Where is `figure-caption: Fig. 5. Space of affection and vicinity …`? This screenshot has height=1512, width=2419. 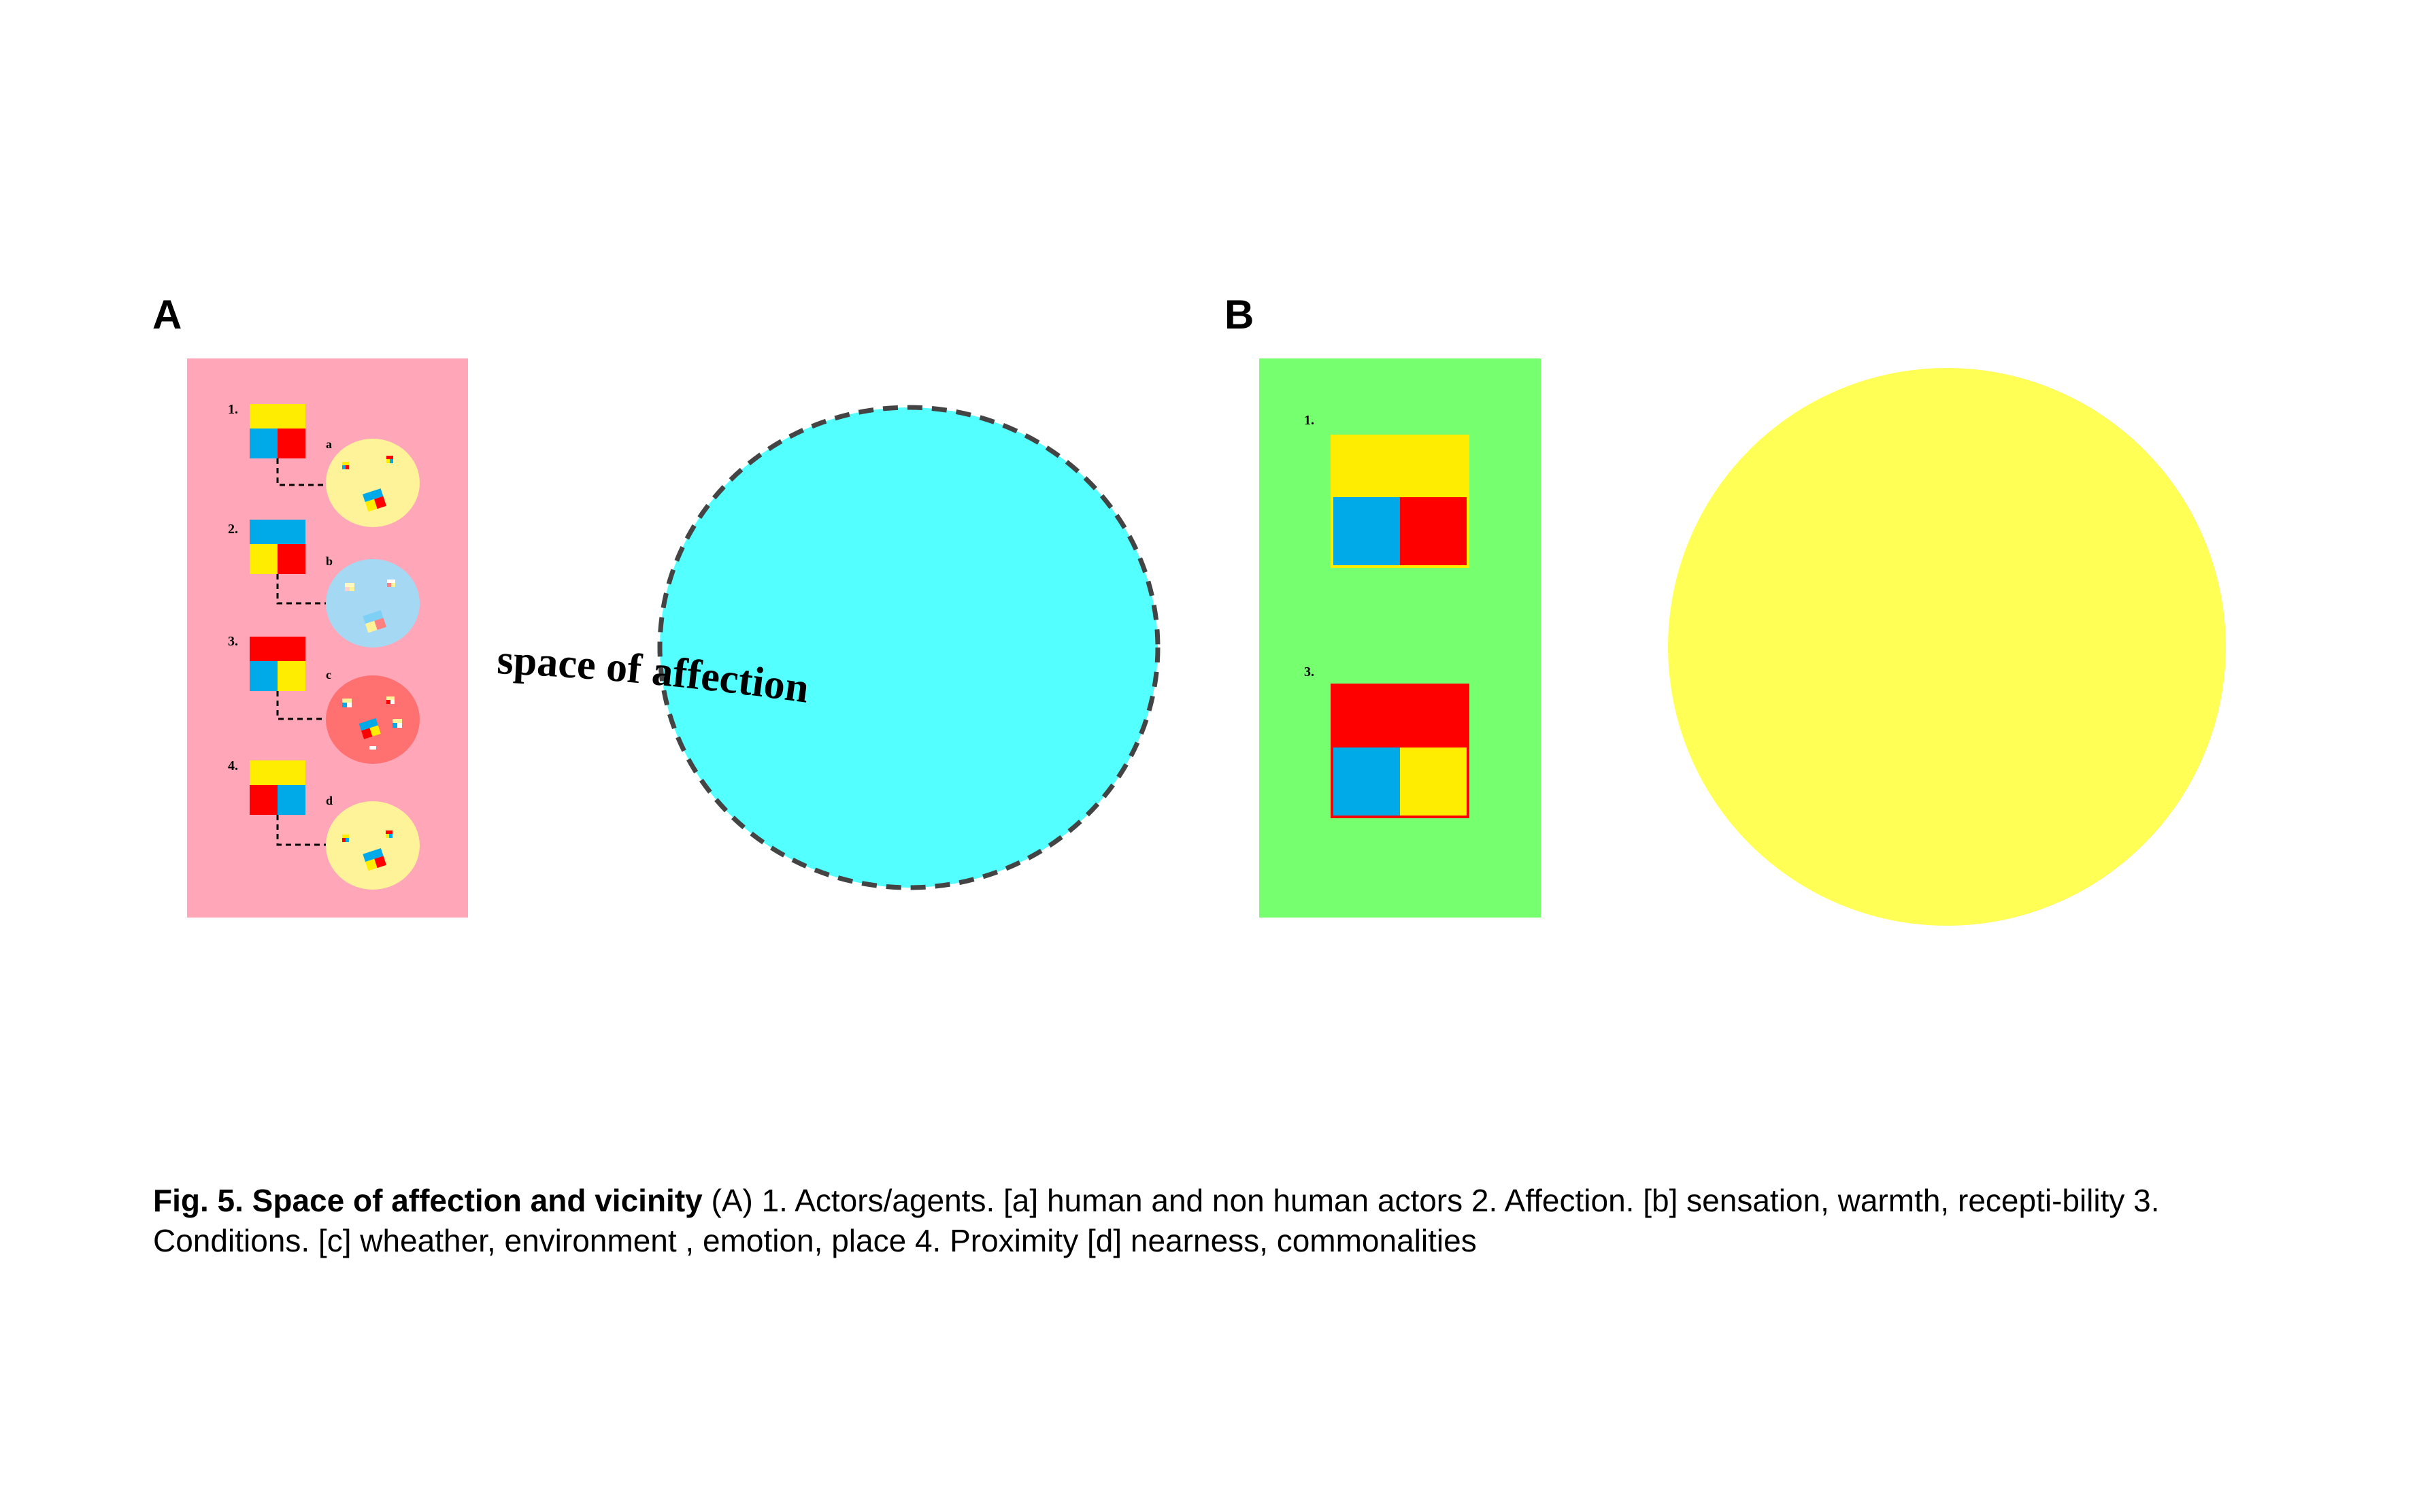 figure-caption: Fig. 5. Space of affection and vicinity … is located at coordinates (1190, 1221).